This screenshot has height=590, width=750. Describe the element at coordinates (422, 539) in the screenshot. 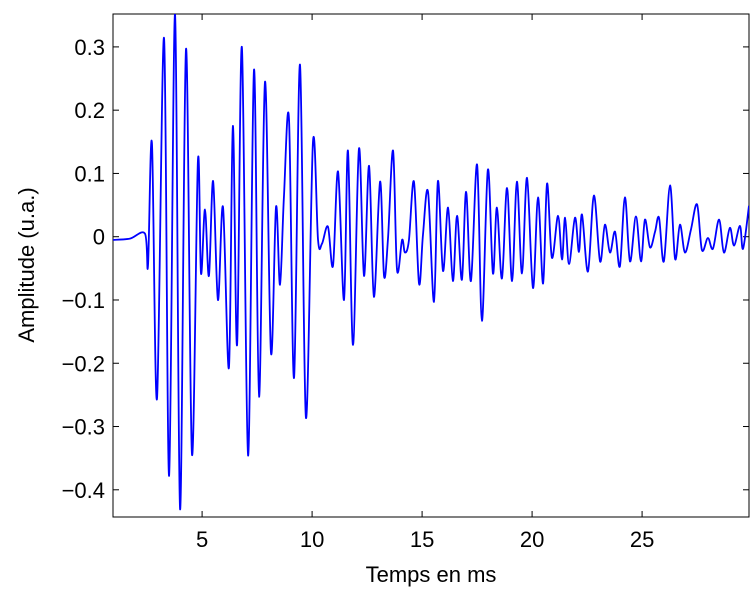

I see `x-tick-label: 15` at that location.